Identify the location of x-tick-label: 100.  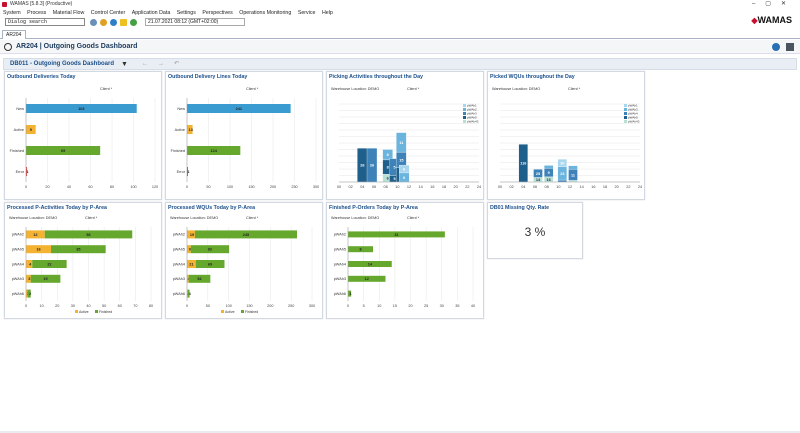
(133, 187).